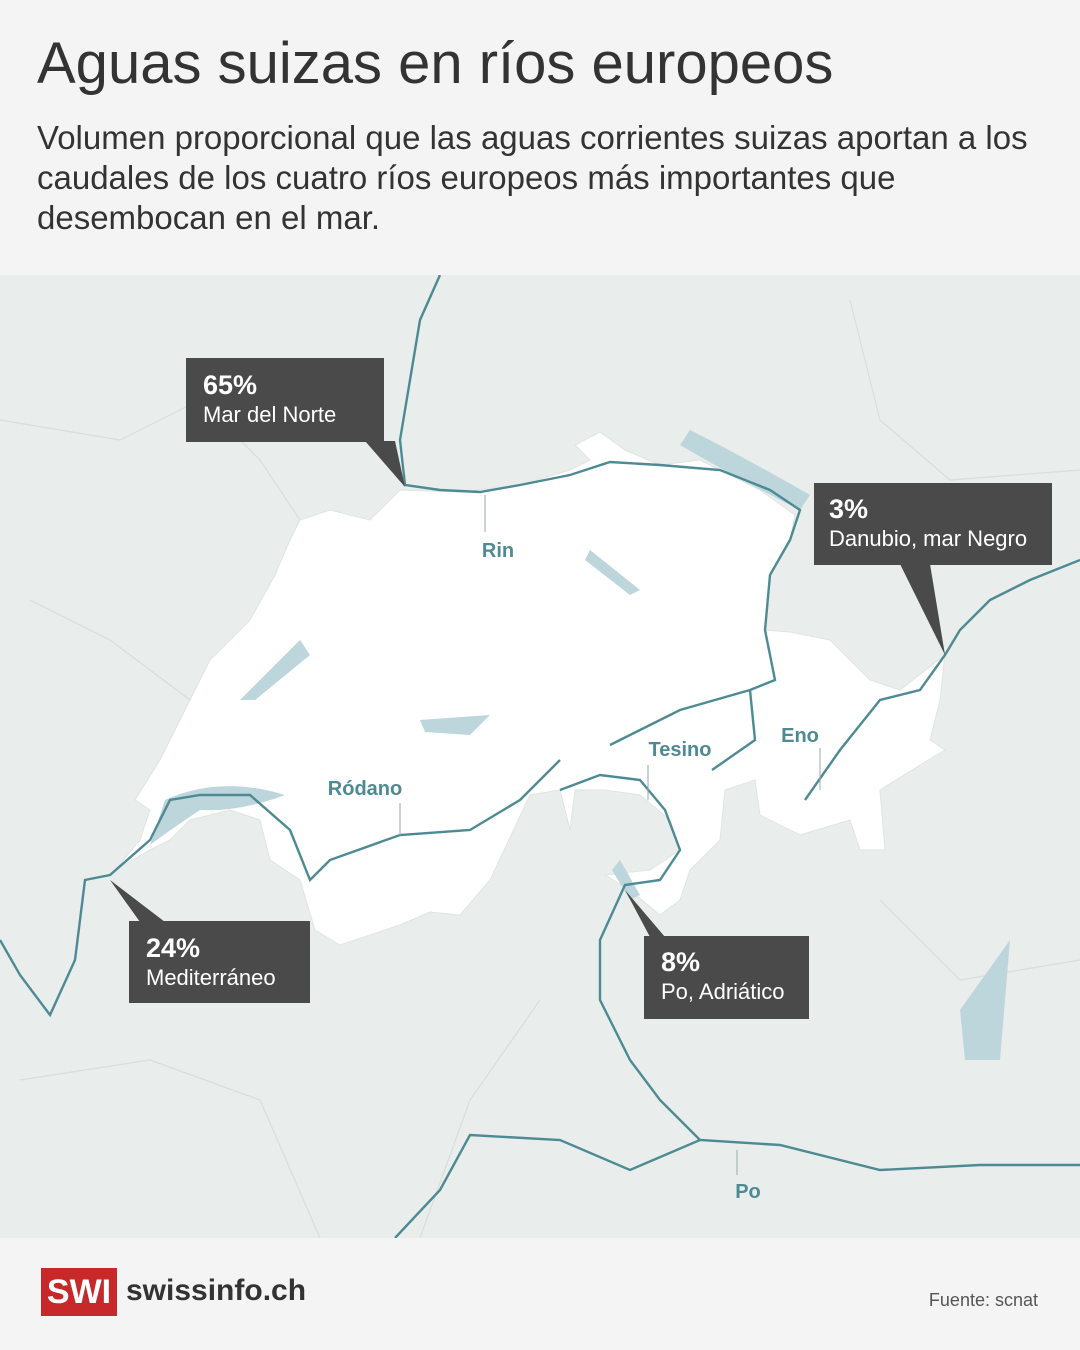  What do you see at coordinates (173, 948) in the screenshot?
I see `callout-value: 24%` at bounding box center [173, 948].